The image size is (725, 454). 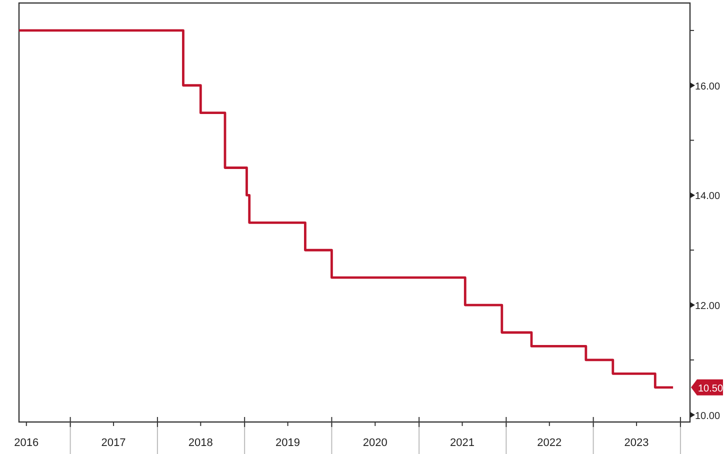 What do you see at coordinates (707, 416) in the screenshot?
I see `y-tick-label: 10.00` at bounding box center [707, 416].